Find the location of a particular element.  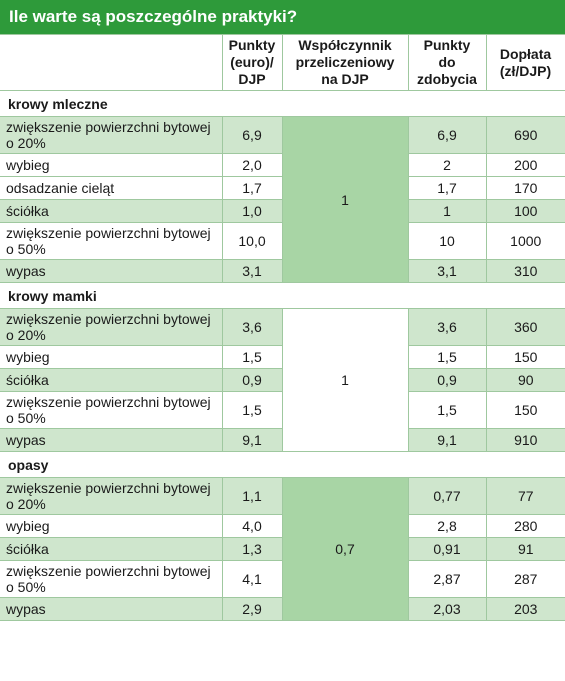

section-row: opasy is located at coordinates (282, 464).